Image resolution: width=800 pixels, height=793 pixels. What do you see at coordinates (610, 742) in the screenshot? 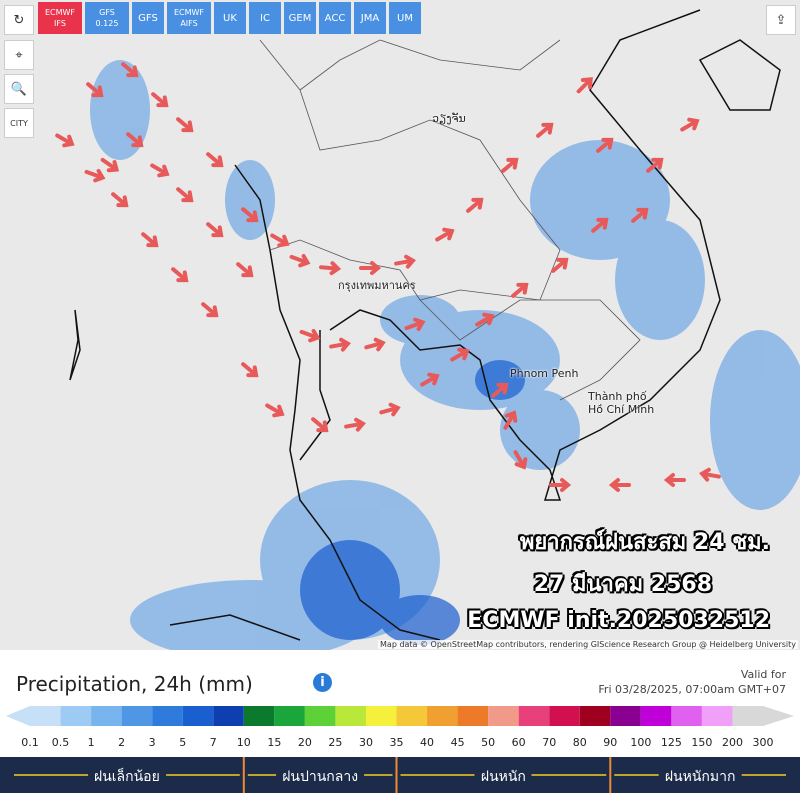
I see `scale-label: 90` at bounding box center [610, 742].